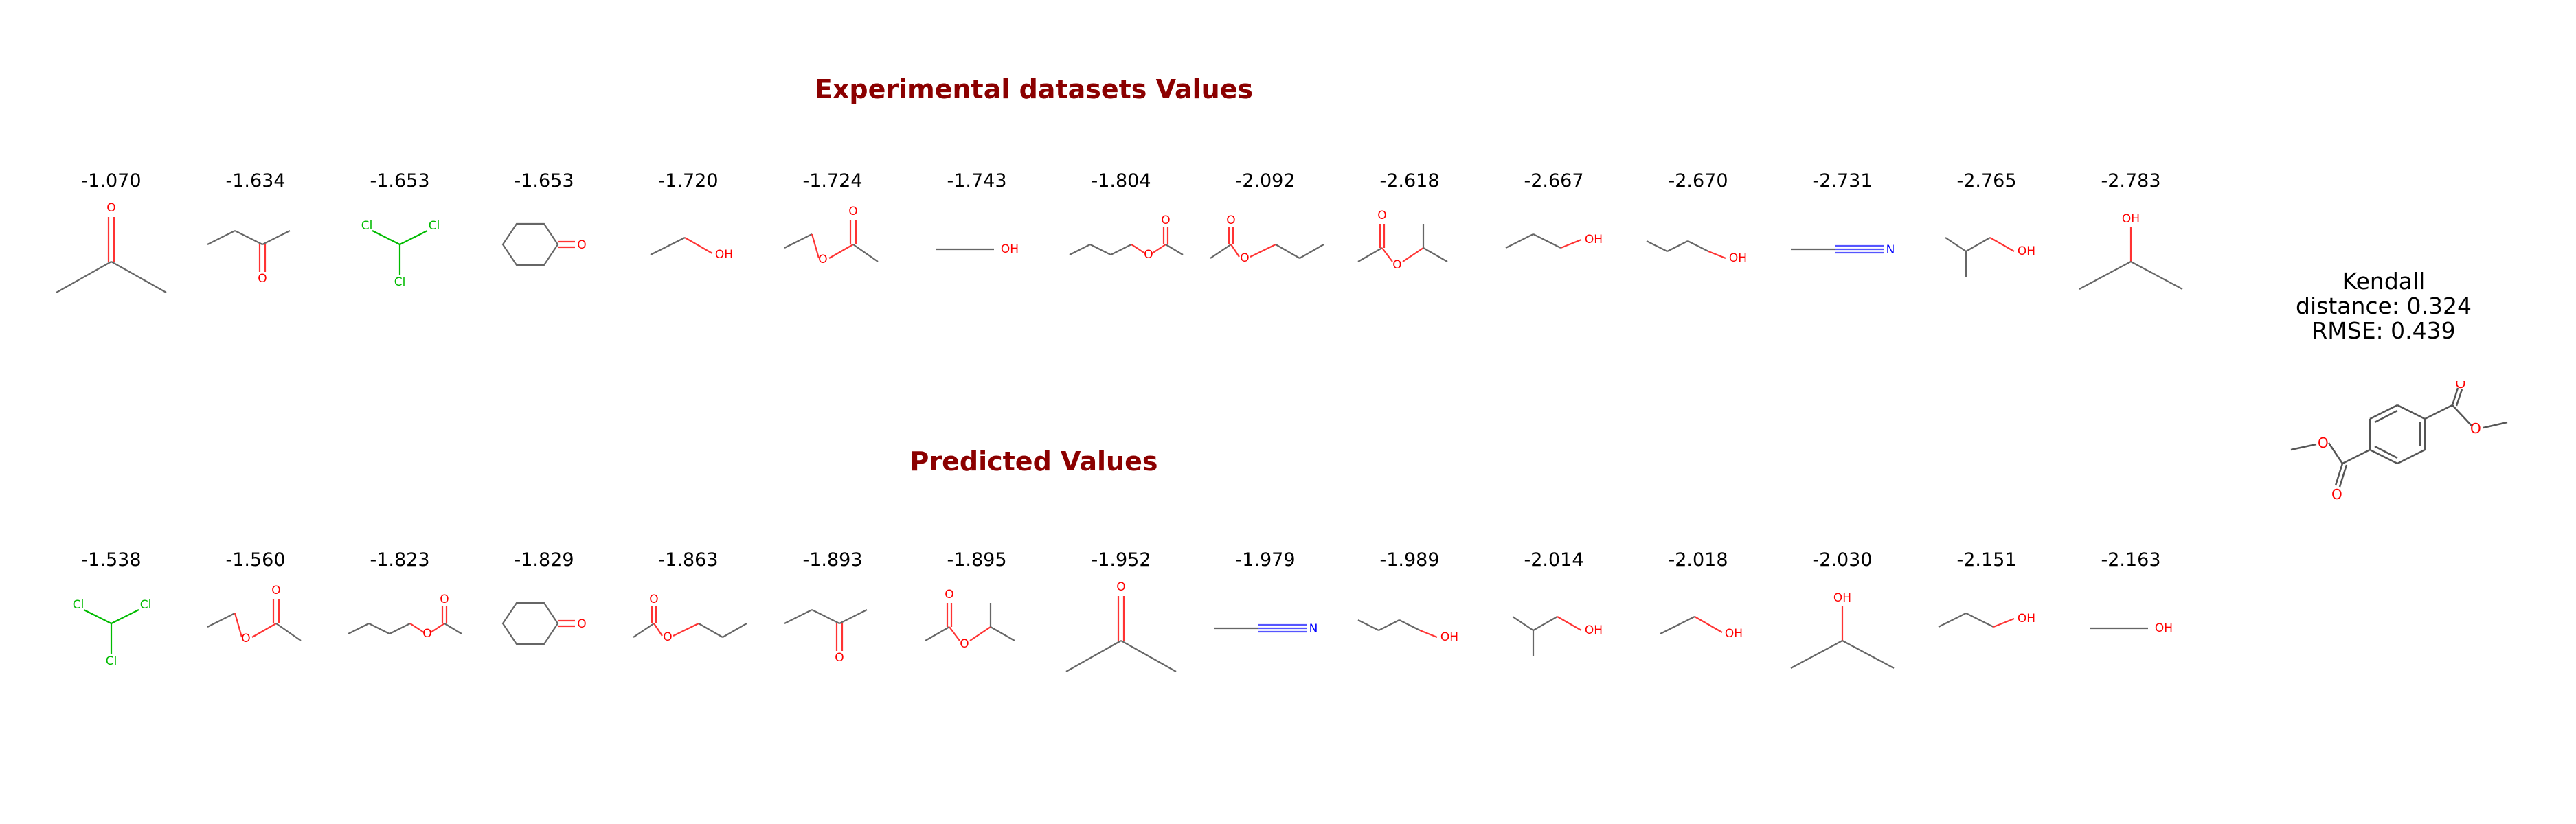 This screenshot has height=824, width=2576. I want to click on predicted-value: -1.823, so click(400, 560).